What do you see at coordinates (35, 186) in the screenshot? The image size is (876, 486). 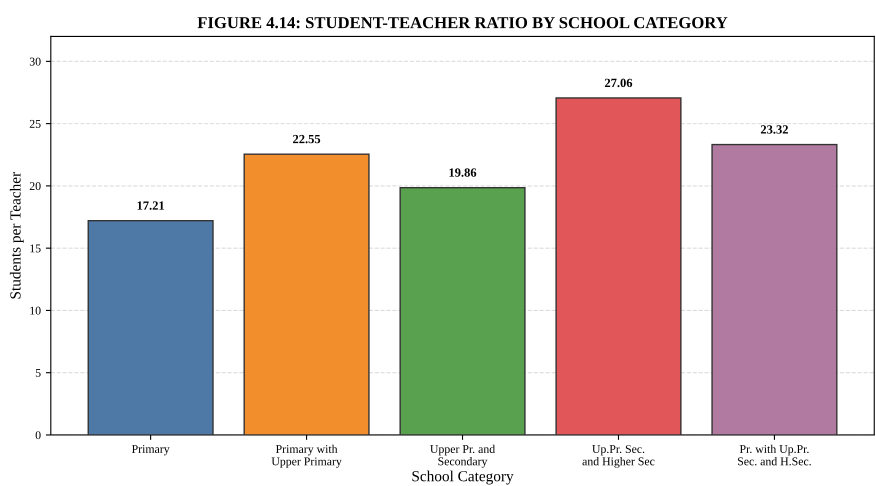 I see `y-tick-label: 20` at bounding box center [35, 186].